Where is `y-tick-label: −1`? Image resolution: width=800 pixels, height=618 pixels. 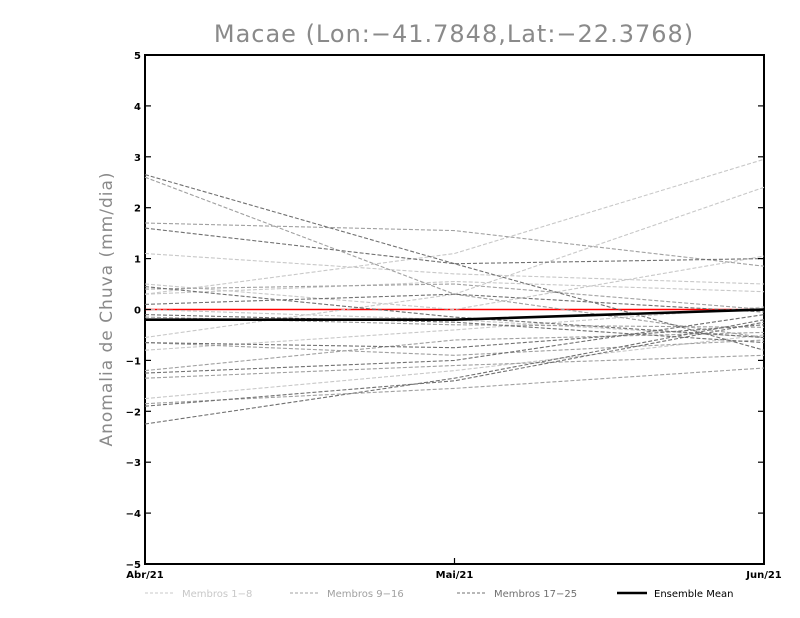
y-tick-label: −1 is located at coordinates (133, 361).